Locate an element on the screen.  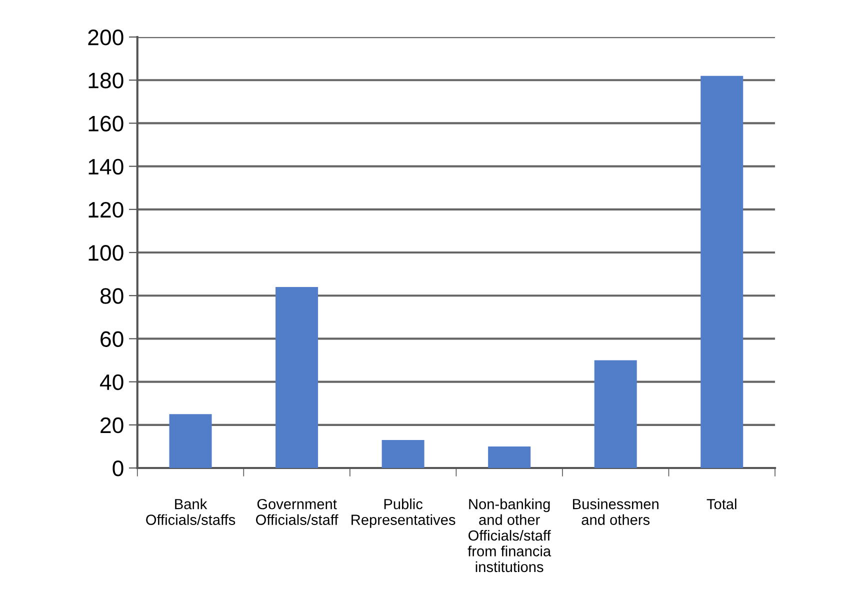
y-tick-label: 140 is located at coordinates (106, 166).